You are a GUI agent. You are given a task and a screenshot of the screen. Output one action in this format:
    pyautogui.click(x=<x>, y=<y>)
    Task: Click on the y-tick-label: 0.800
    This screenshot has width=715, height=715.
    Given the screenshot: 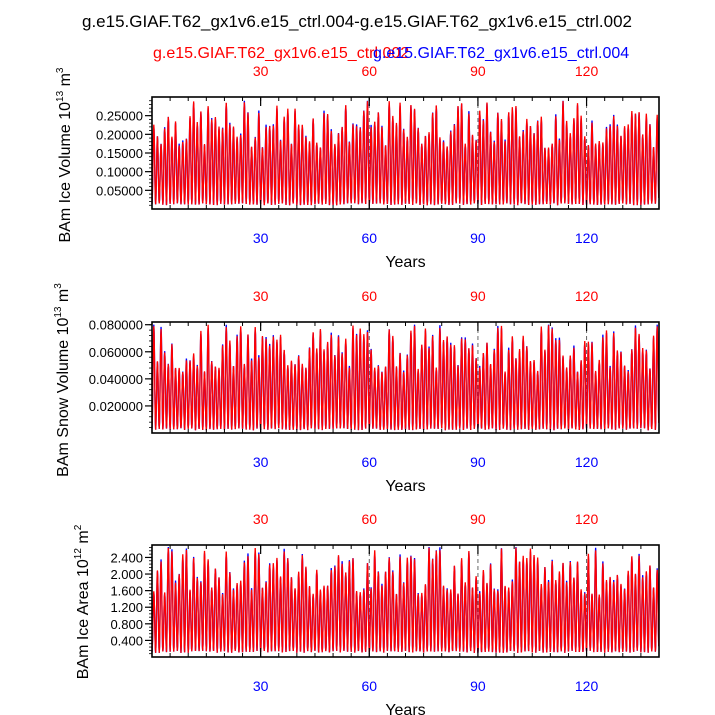 What is the action you would take?
    pyautogui.click(x=126, y=624)
    